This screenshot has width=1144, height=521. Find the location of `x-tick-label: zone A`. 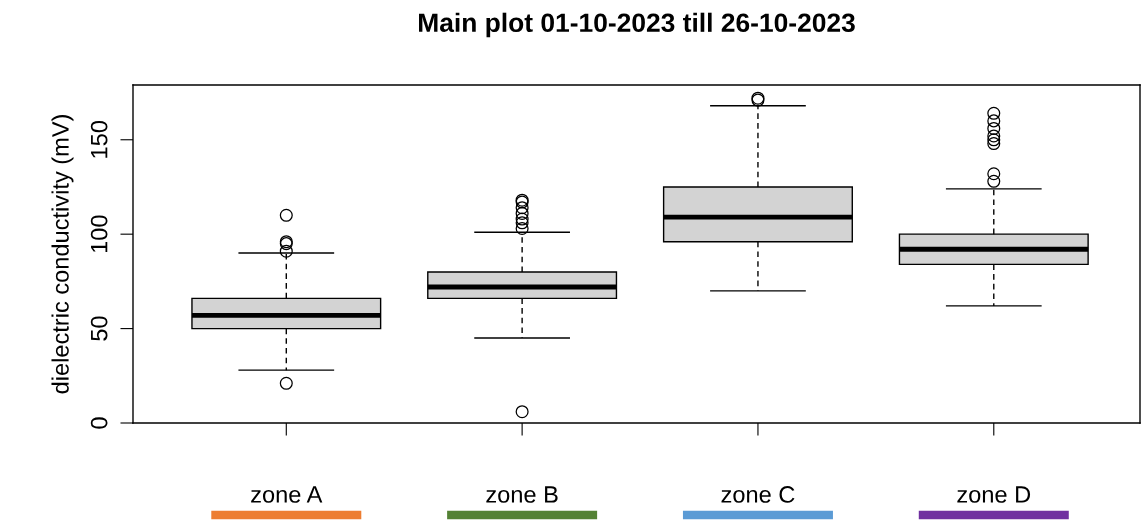

x-tick-label: zone A is located at coordinates (287, 494).